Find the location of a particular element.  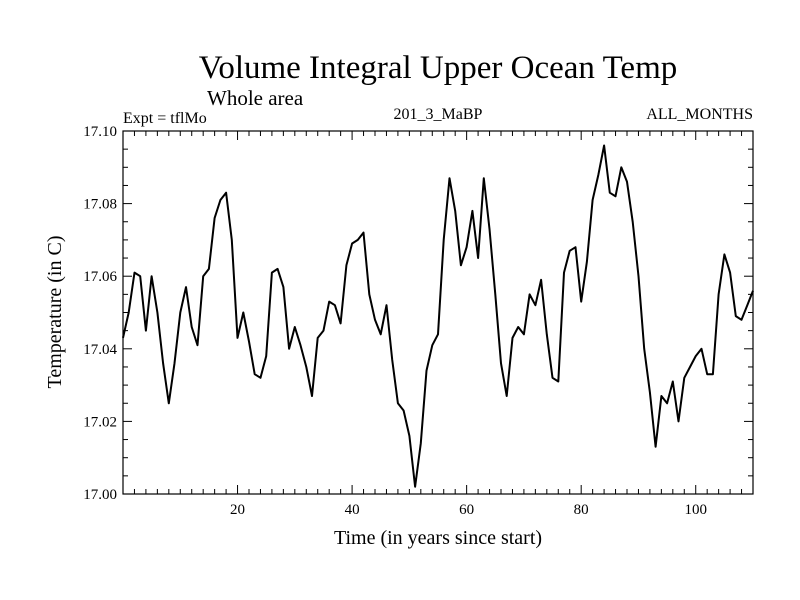

x-tick-label: 60 is located at coordinates (466, 510).